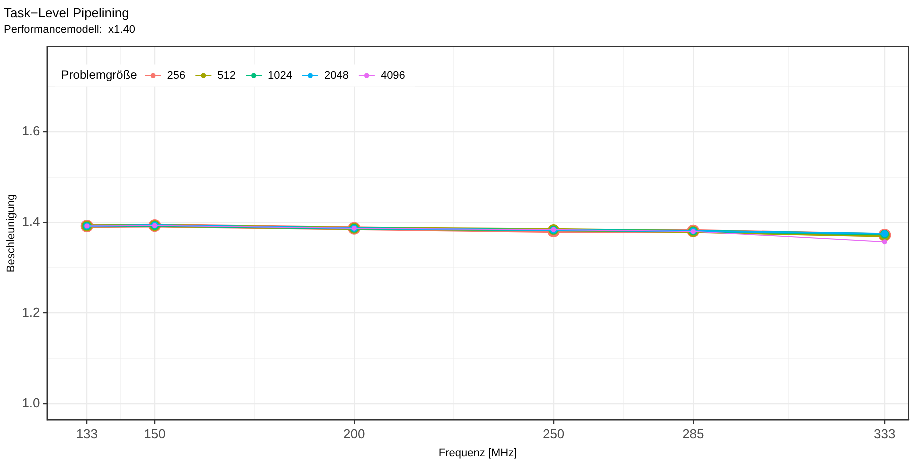 The image size is (917, 463). I want to click on legend-label: 4096, so click(393, 76).